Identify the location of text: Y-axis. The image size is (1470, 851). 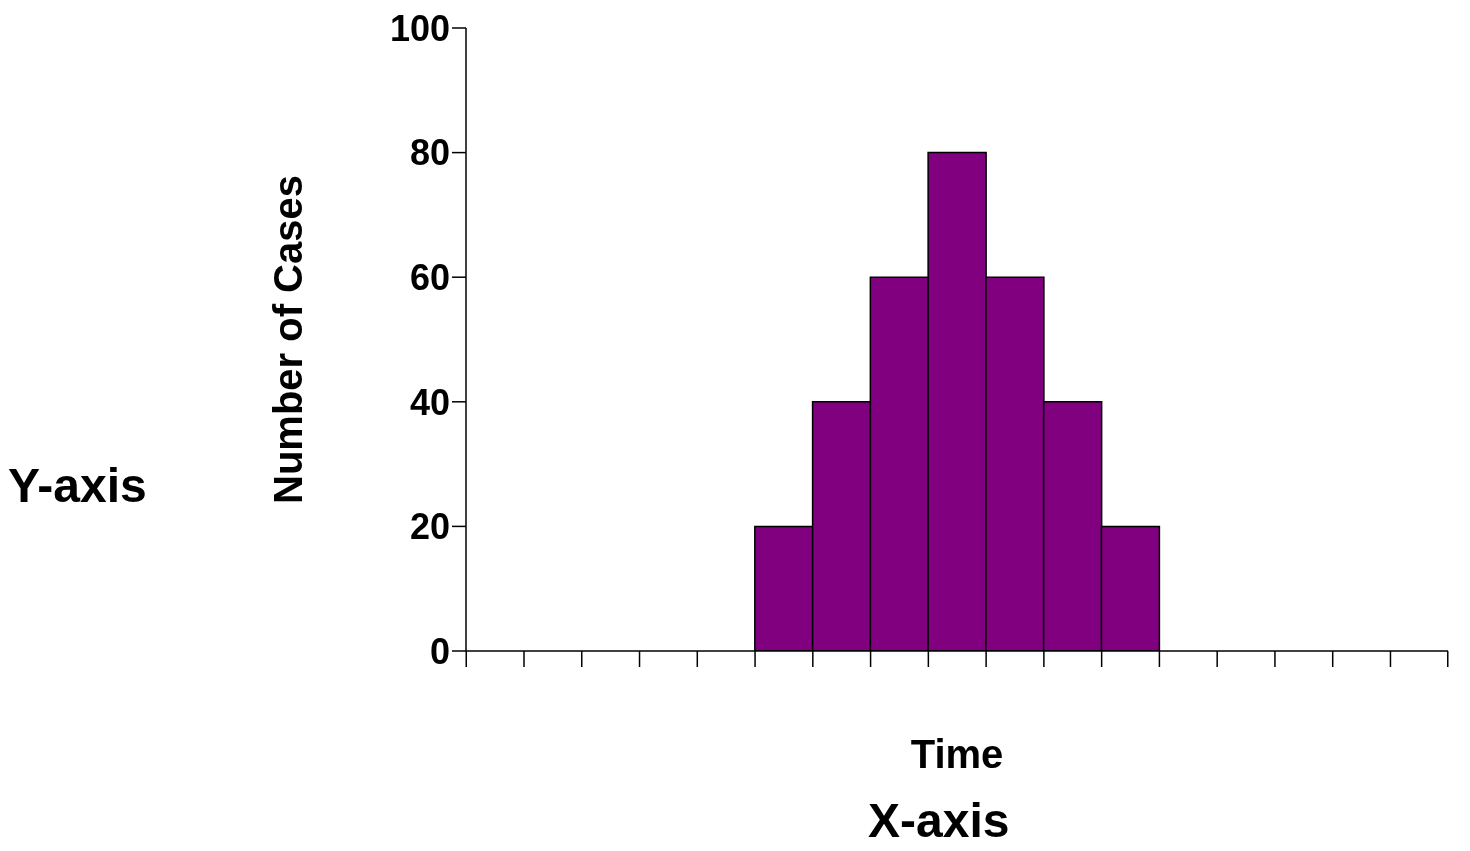
(77, 485).